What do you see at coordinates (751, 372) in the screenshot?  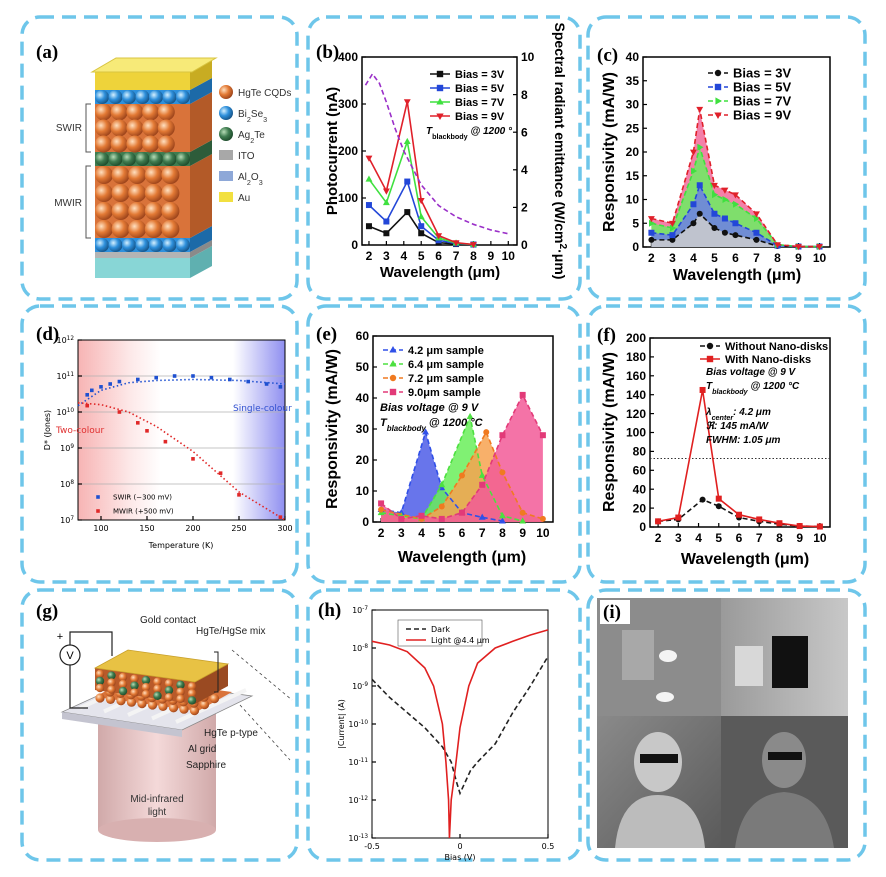 I see `annotation: Bias voltage @ 9 V` at bounding box center [751, 372].